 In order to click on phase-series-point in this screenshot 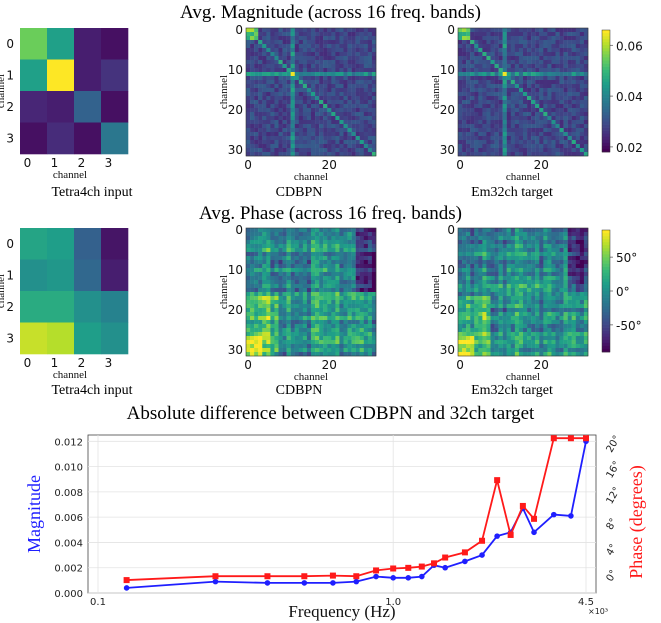, I will do `click(126, 580)`.